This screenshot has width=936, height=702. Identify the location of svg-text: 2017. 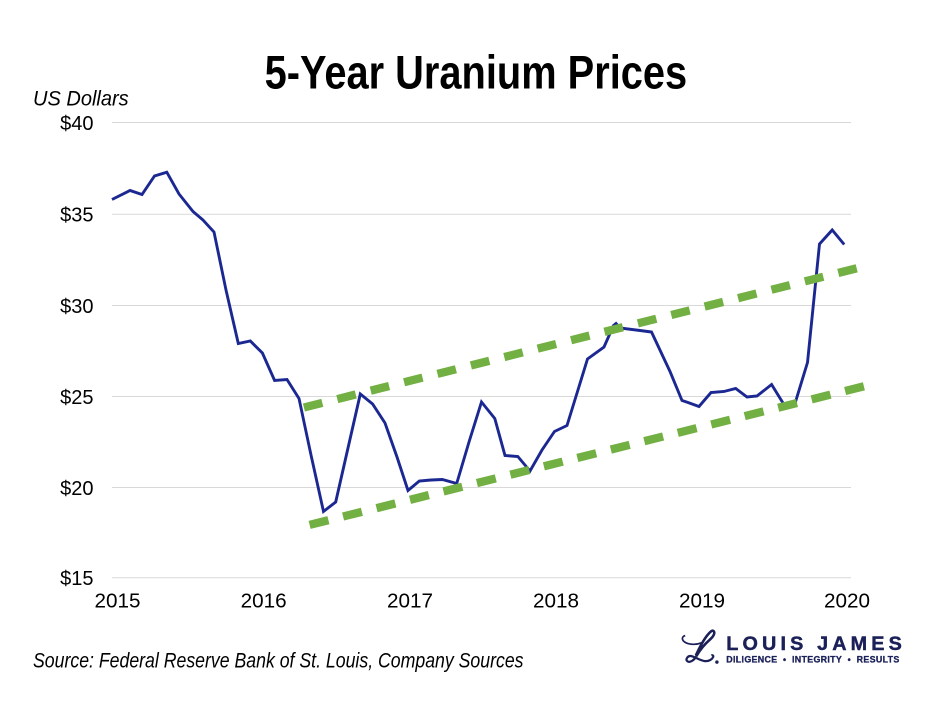
(410, 602).